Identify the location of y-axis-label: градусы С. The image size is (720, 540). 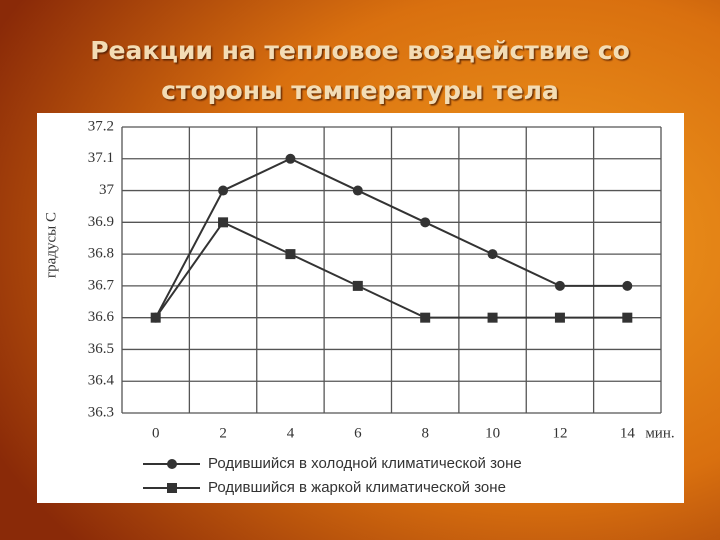
(51, 245).